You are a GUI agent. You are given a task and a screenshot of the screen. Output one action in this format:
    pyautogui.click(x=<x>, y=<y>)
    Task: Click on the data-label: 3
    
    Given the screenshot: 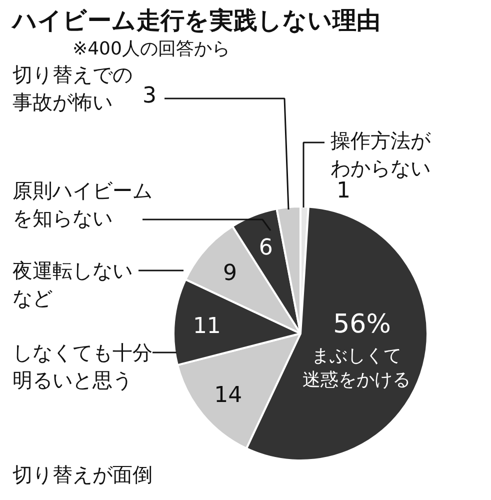 What is the action you would take?
    pyautogui.click(x=149, y=96)
    